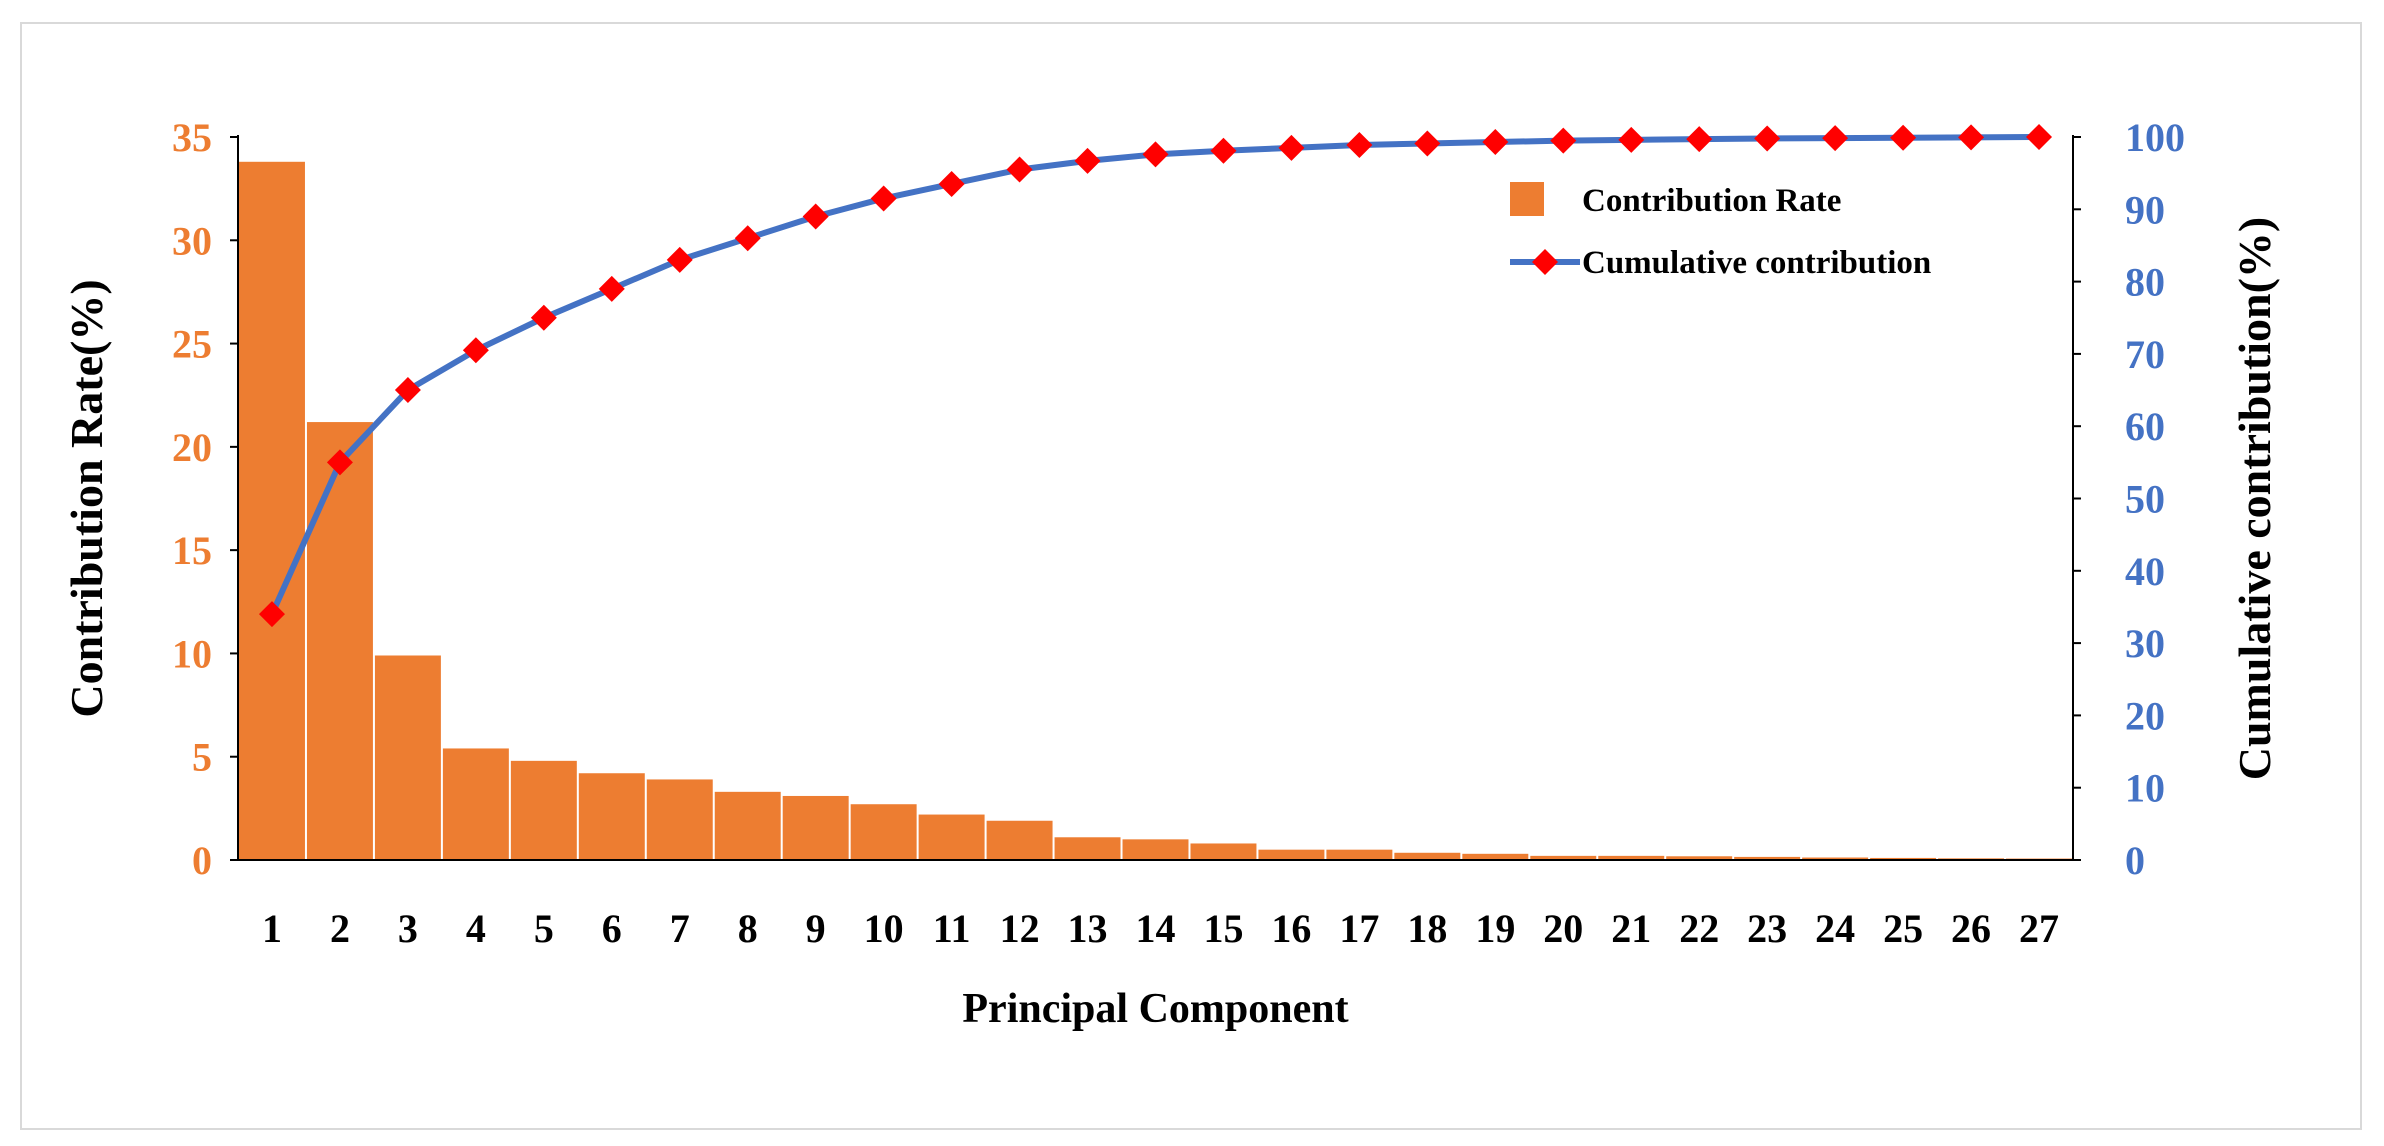 Image resolution: width=2384 pixels, height=1146 pixels. What do you see at coordinates (680, 928) in the screenshot?
I see `x-tick-7: 7` at bounding box center [680, 928].